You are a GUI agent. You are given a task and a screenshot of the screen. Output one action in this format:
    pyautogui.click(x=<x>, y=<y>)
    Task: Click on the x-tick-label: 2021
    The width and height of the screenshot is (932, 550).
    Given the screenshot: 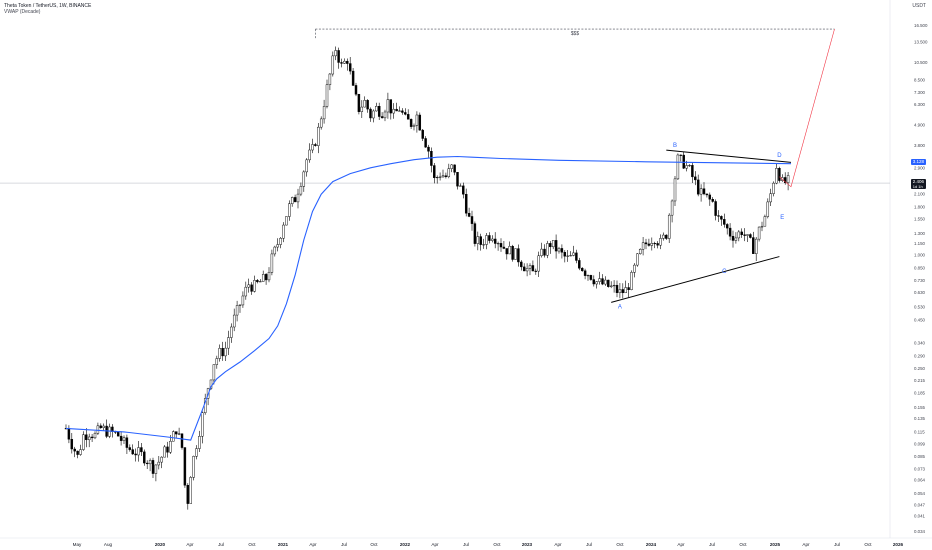 What is the action you would take?
    pyautogui.click(x=283, y=544)
    